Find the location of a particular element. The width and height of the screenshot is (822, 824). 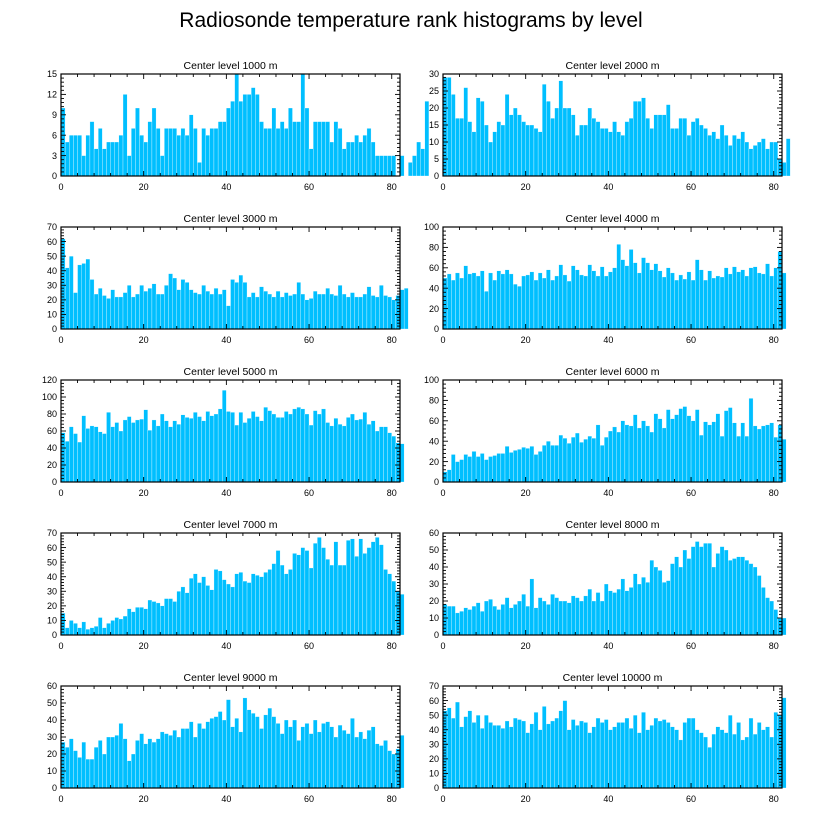

y-tick-label: 60 is located at coordinates (52, 242).